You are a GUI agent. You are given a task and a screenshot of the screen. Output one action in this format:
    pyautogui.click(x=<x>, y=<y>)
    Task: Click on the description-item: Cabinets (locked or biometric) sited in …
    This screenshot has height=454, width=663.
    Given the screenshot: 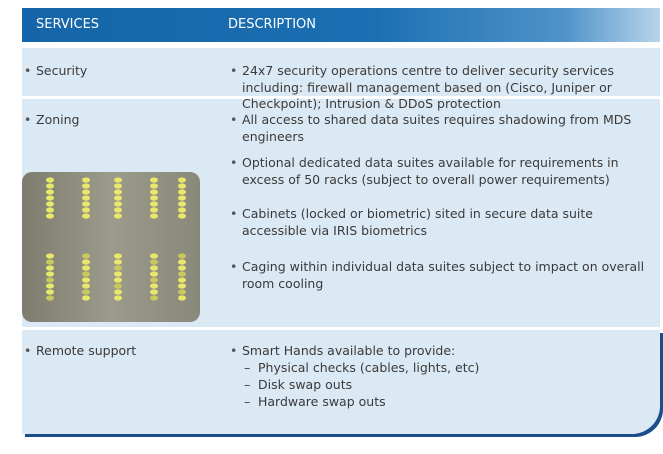 What is the action you would take?
    pyautogui.click(x=441, y=222)
    